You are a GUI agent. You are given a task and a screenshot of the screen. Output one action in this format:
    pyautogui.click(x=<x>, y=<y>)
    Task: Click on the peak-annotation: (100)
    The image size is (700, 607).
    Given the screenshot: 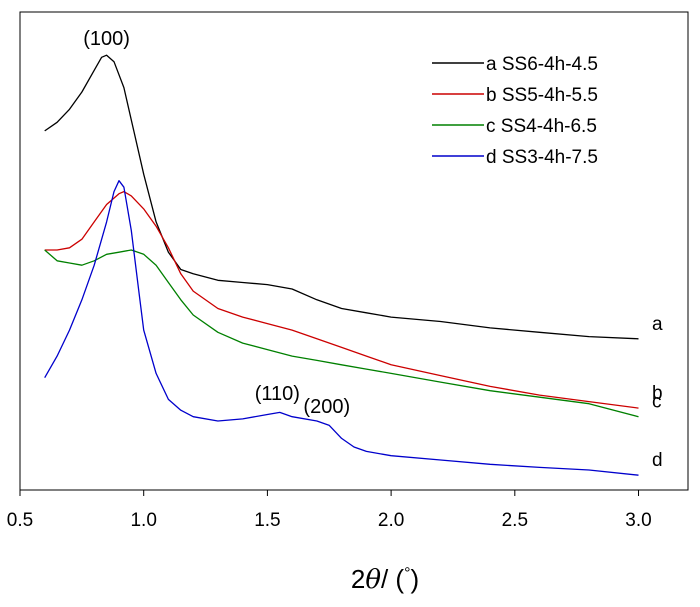 What is the action you would take?
    pyautogui.click(x=106, y=39)
    